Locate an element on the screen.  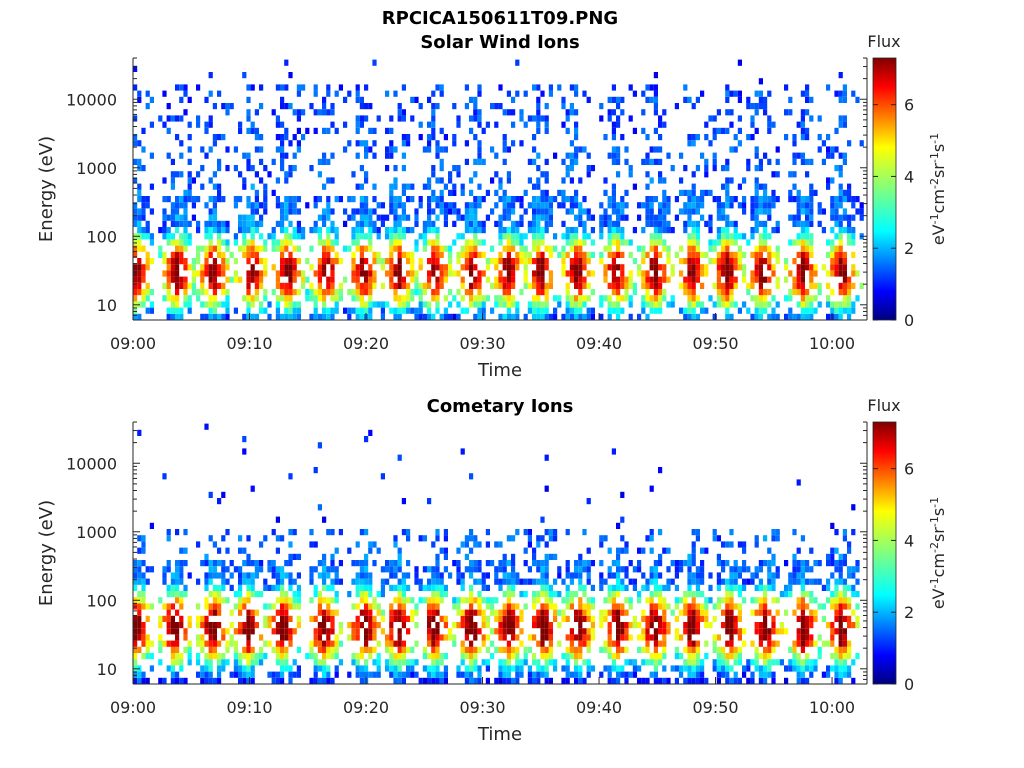
y-tick-label: 1000 is located at coordinates (96, 168).